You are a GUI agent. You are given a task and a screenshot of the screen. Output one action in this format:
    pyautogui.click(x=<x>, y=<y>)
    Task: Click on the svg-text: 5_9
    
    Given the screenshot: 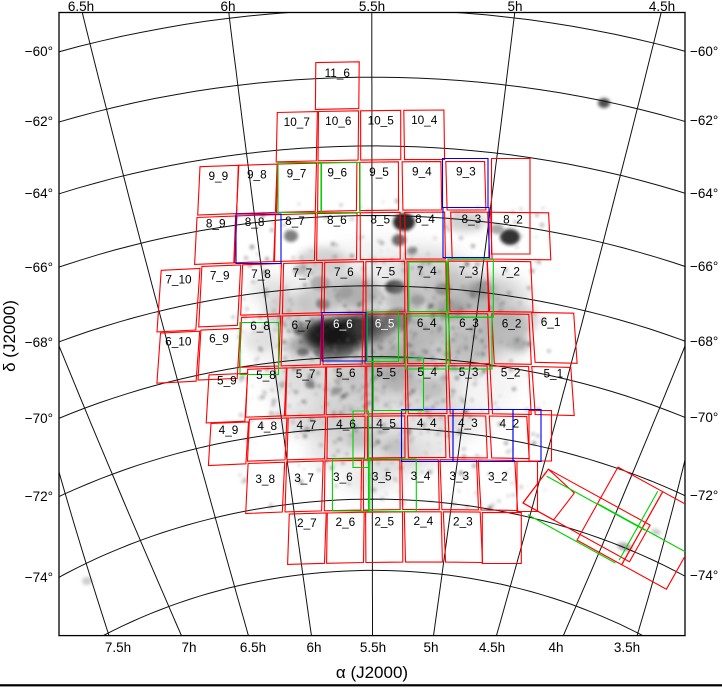 What is the action you would take?
    pyautogui.click(x=227, y=381)
    